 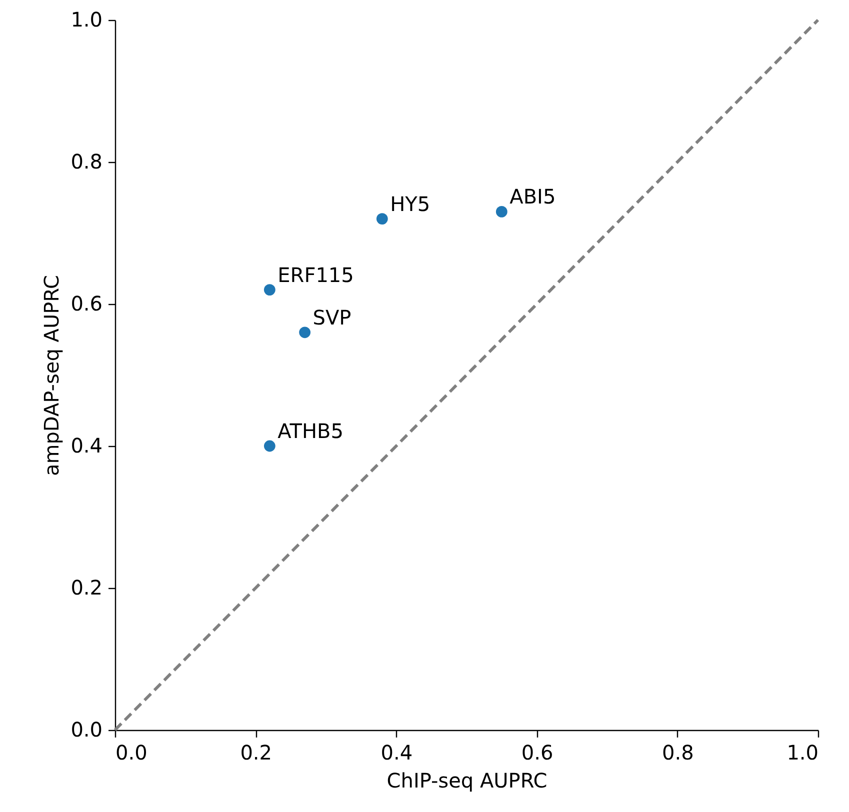 I want to click on x-tick-label: 0.6, so click(x=537, y=752).